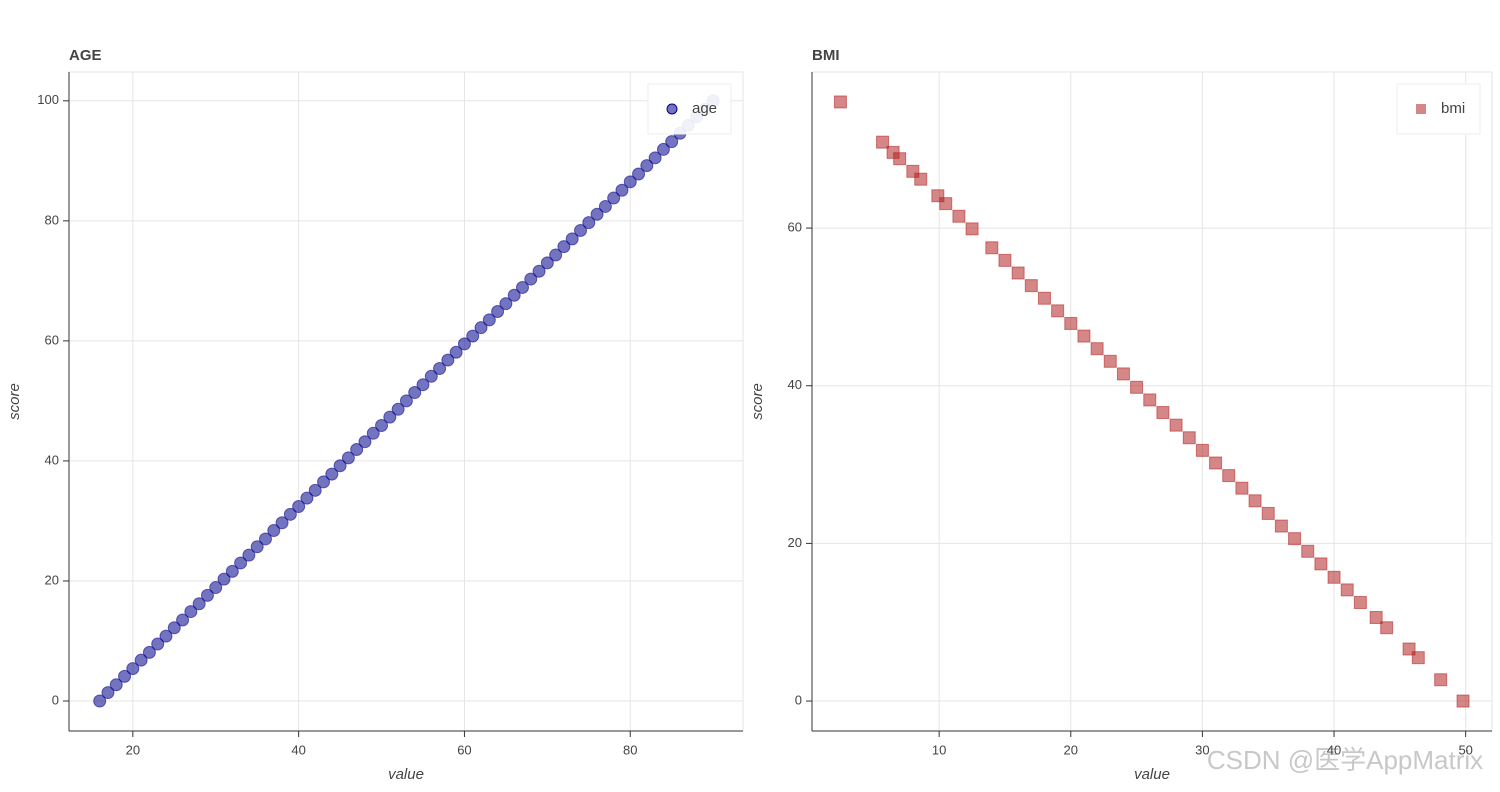  Describe the element at coordinates (1071, 749) in the screenshot. I see `x-tick-label: 20` at that location.